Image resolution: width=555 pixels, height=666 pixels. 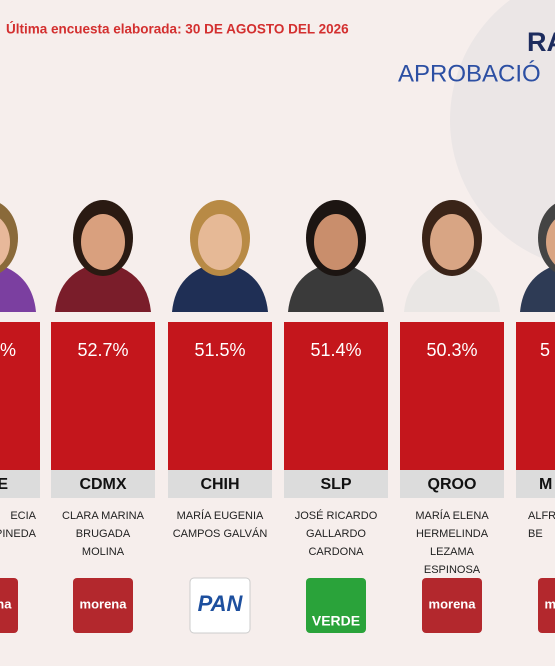 What do you see at coordinates (452, 515) in the screenshot?
I see `candidate-name: MARÍA ELENA` at bounding box center [452, 515].